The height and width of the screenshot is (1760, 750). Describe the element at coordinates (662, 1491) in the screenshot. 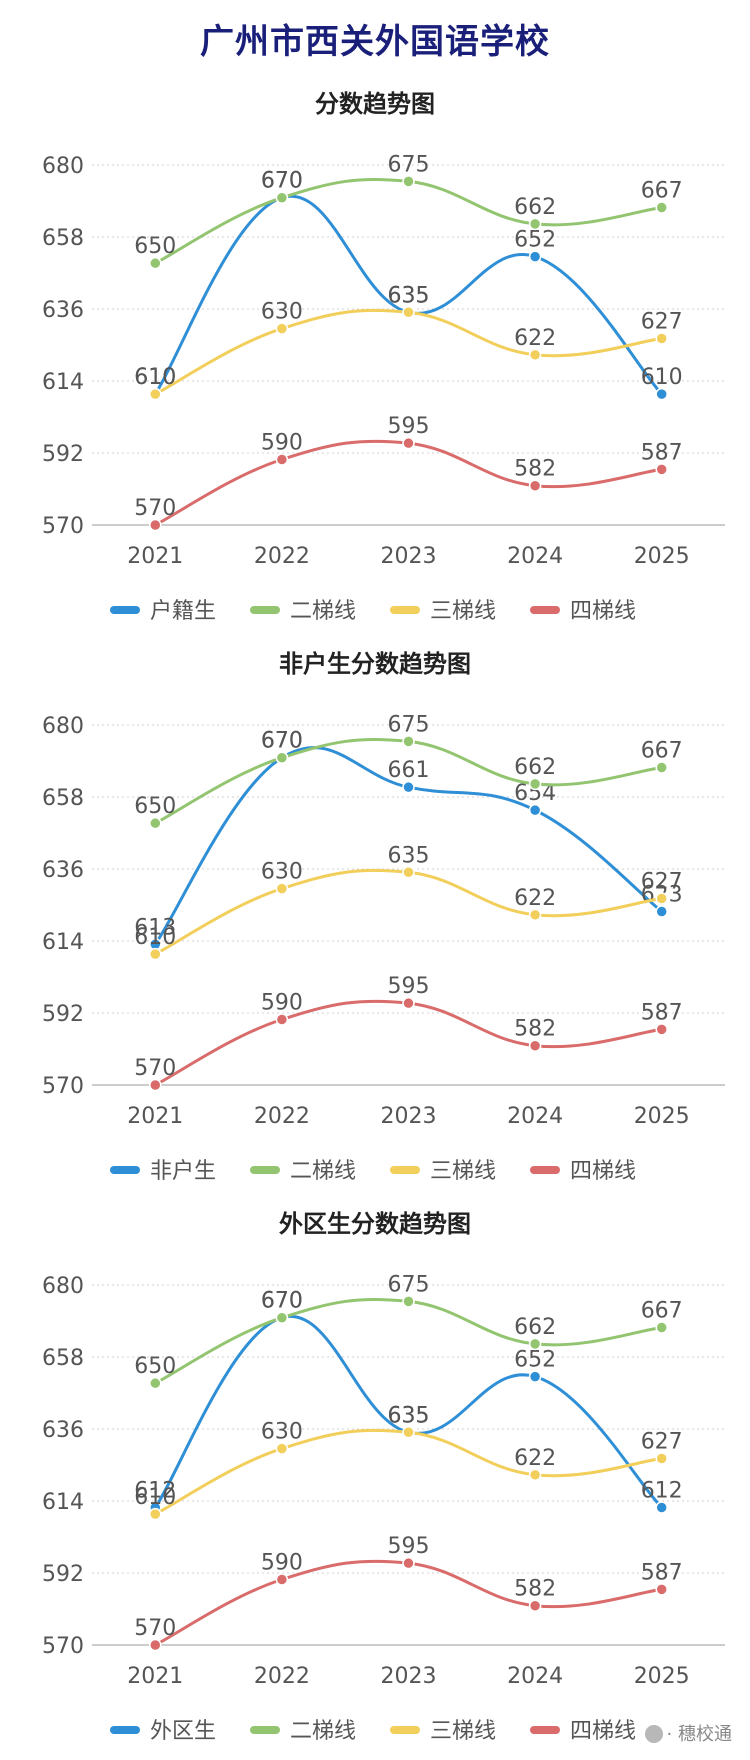

I see `data-label: 612` at that location.